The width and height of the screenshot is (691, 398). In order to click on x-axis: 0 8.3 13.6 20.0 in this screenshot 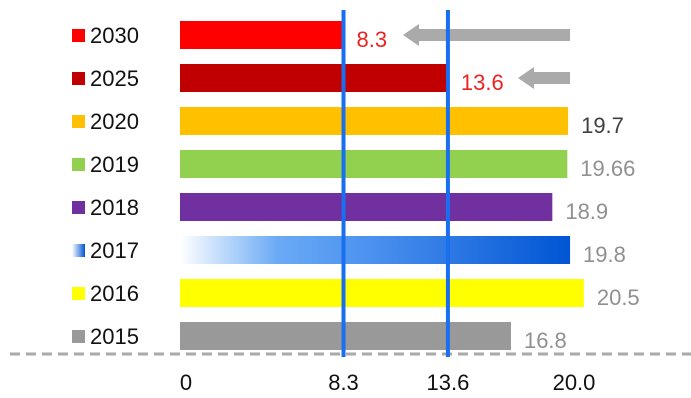, I will do `click(350, 373)`.